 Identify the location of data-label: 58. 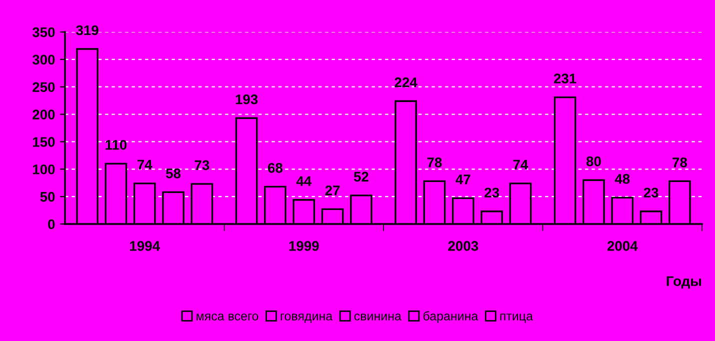
(173, 173).